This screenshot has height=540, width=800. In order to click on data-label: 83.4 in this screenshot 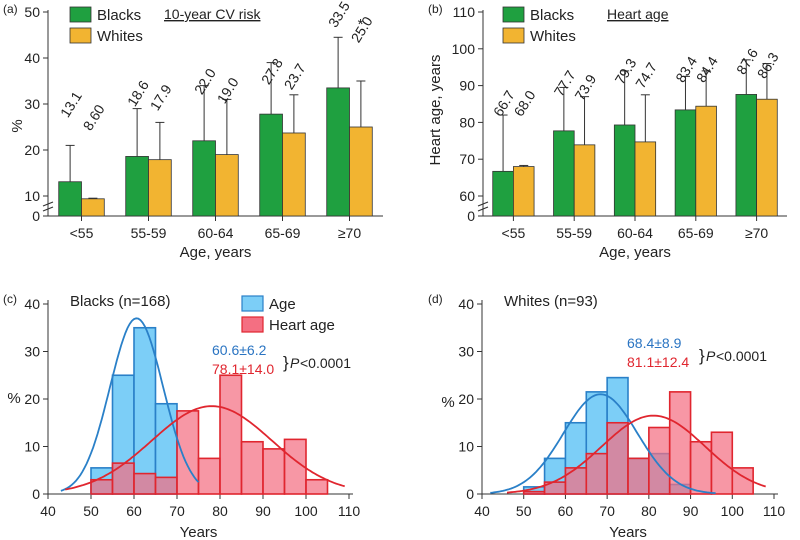, I will do `click(686, 69)`.